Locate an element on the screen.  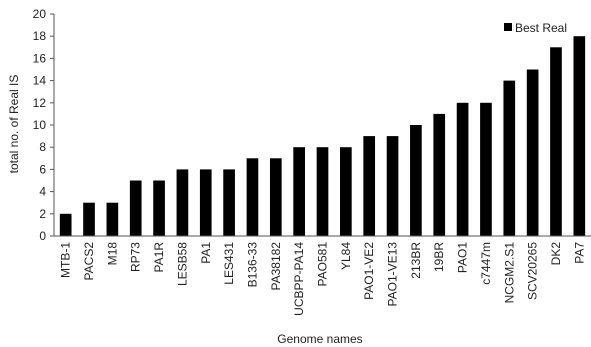
x-tick-label: M18 is located at coordinates (112, 254).